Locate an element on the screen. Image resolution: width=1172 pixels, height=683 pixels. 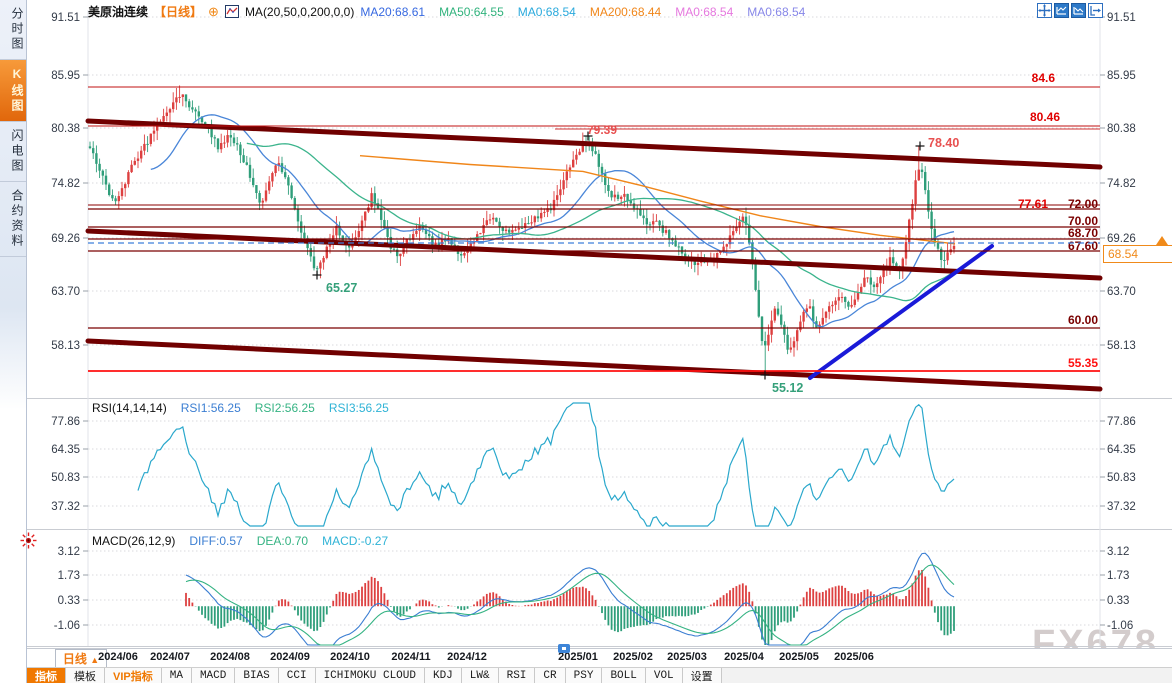
ma-value: MA200:68.44 is located at coordinates (625, 11).